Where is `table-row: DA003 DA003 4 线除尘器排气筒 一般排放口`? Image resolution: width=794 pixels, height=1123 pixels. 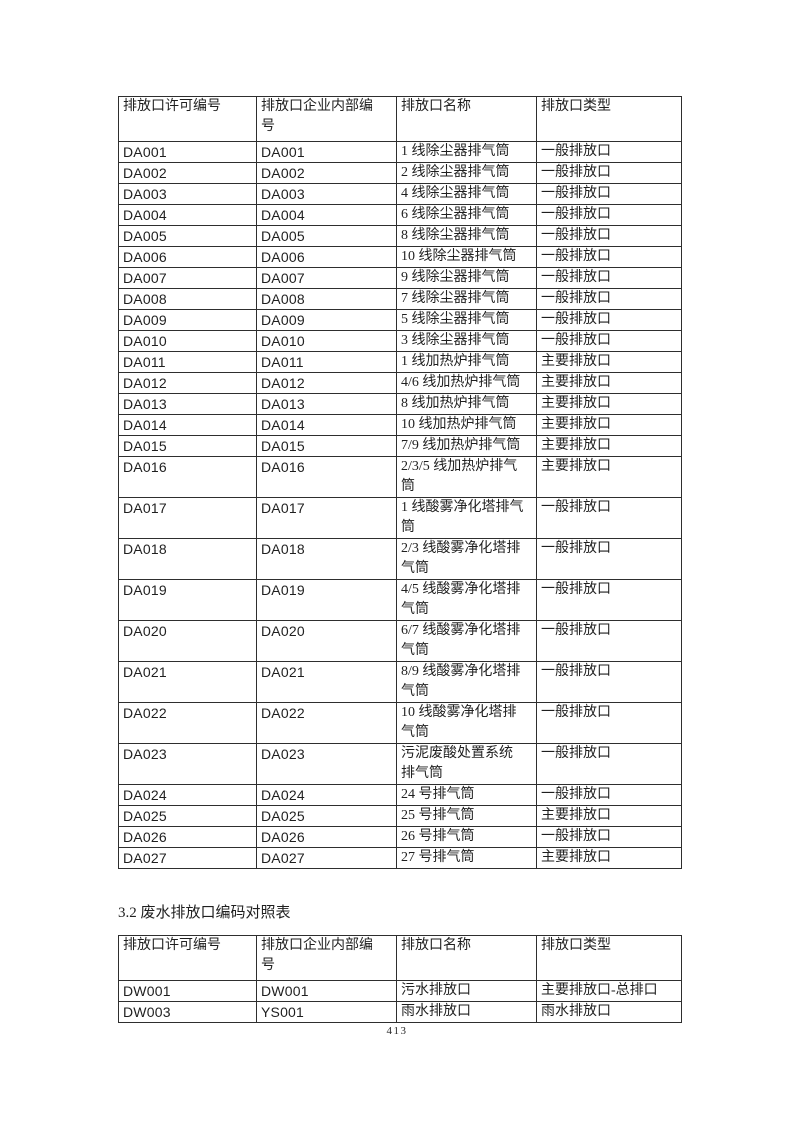 table-row: DA003 DA003 4 线除尘器排气筒 一般排放口 is located at coordinates (400, 194).